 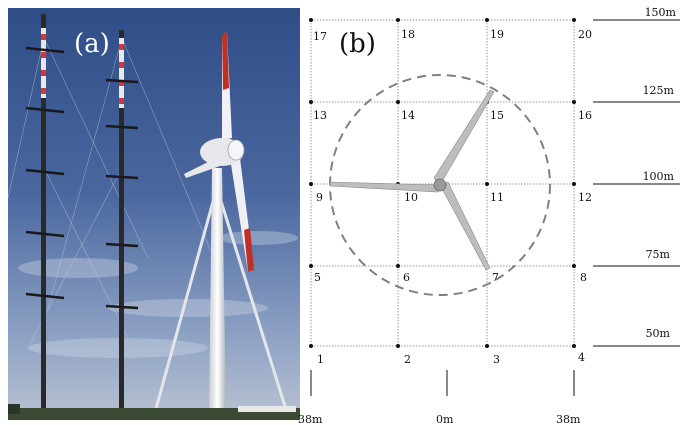 What do you see at coordinates (92, 44) in the screenshot?
I see `panel-a-label: (a)` at bounding box center [92, 44].